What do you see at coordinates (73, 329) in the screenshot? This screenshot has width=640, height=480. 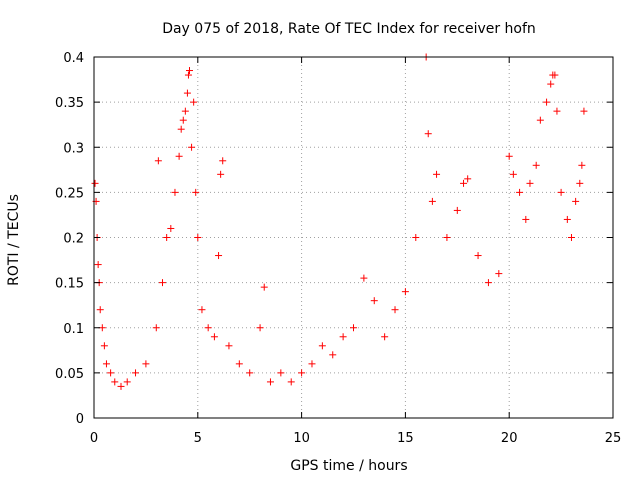 I see `y-tick-label: 0.1` at bounding box center [73, 329].